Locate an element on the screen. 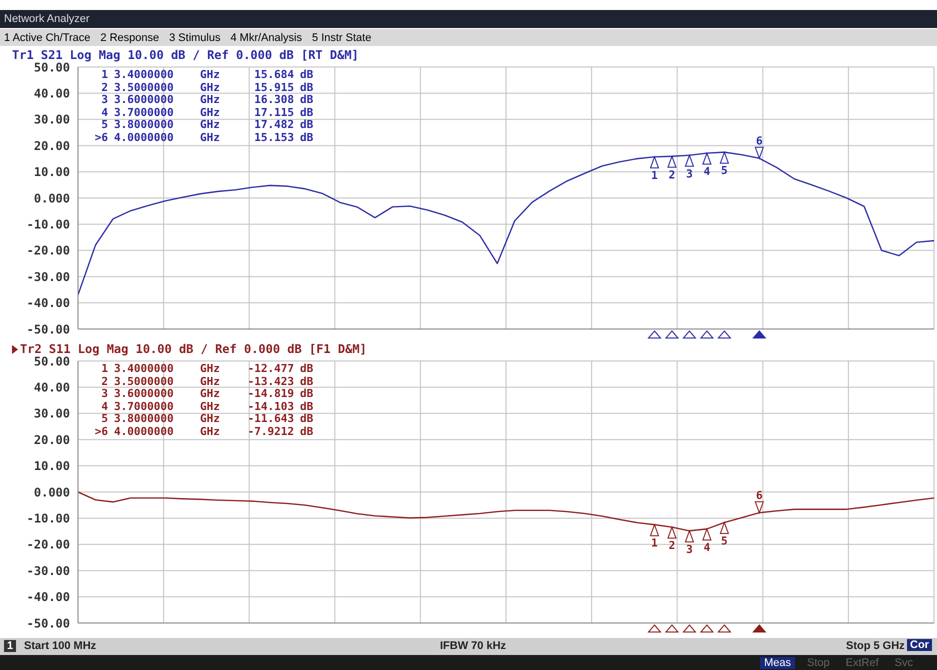 The height and width of the screenshot is (670, 937). text: 1 is located at coordinates (10, 646).